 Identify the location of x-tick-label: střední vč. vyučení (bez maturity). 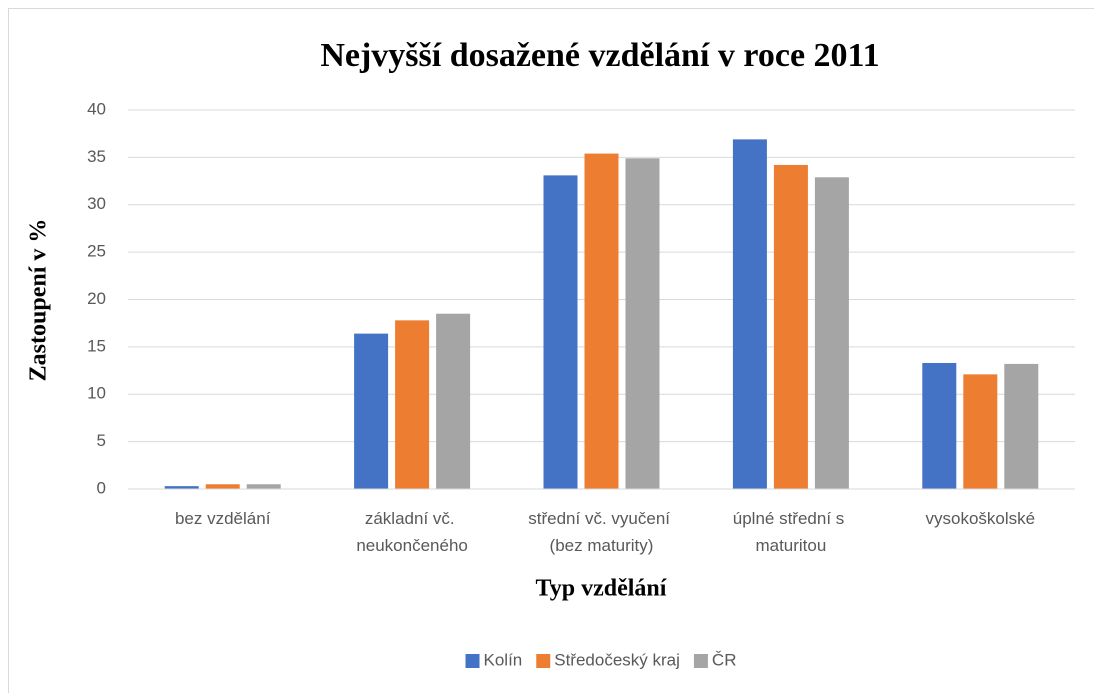
(601, 532).